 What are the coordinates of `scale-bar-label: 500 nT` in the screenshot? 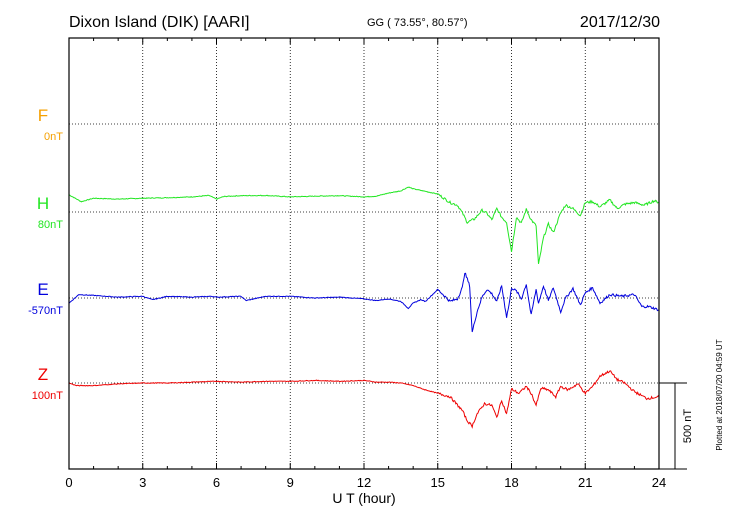 It's located at (688, 426).